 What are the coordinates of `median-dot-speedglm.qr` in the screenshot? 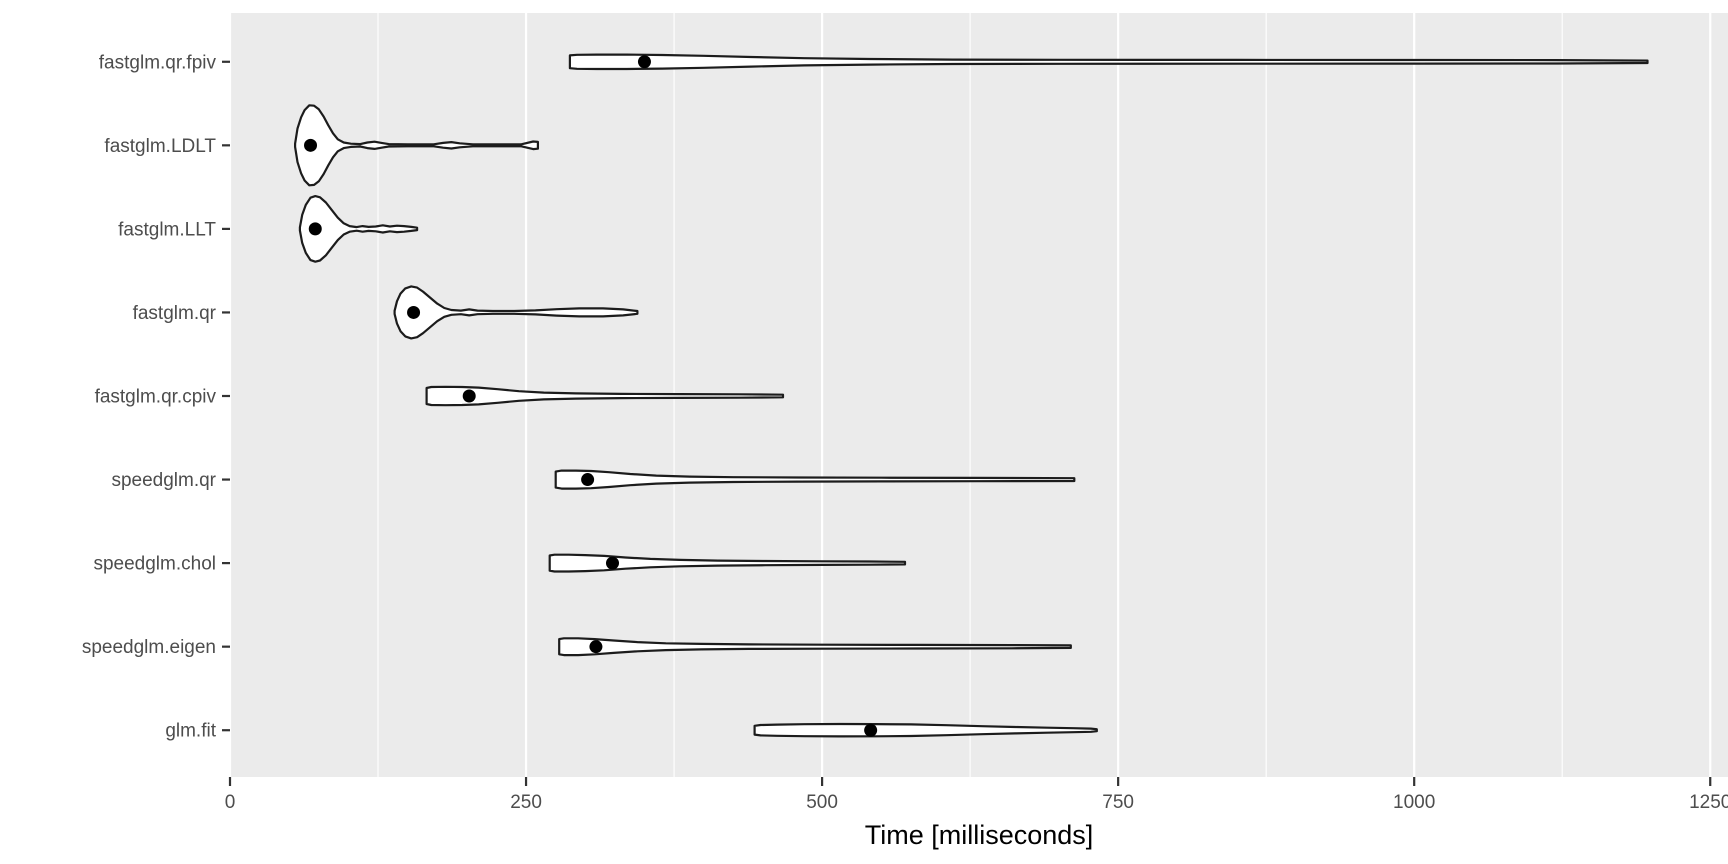 It's located at (588, 480).